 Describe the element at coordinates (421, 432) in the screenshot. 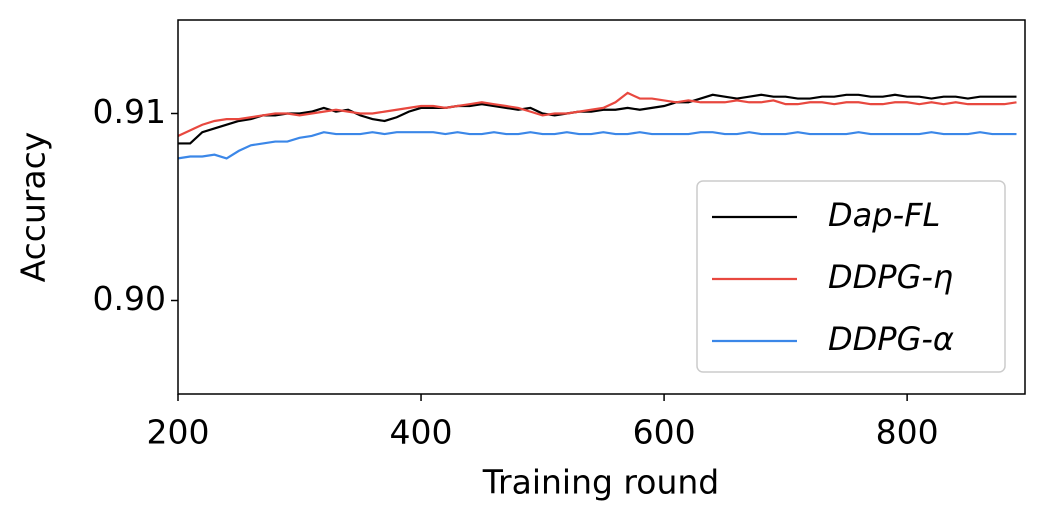

I see `x-tick-label: 400` at that location.